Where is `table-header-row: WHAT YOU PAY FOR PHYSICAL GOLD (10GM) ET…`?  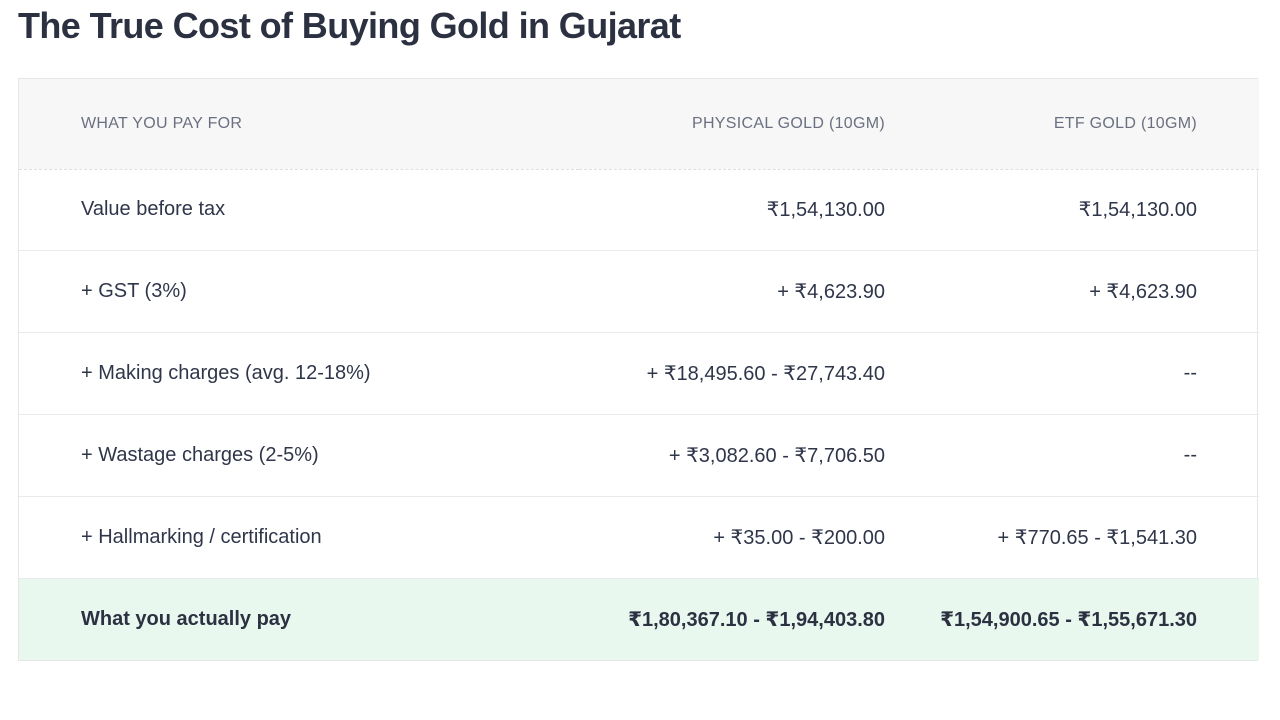
table-header-row: WHAT YOU PAY FOR PHYSICAL GOLD (10GM) ET… is located at coordinates (639, 124).